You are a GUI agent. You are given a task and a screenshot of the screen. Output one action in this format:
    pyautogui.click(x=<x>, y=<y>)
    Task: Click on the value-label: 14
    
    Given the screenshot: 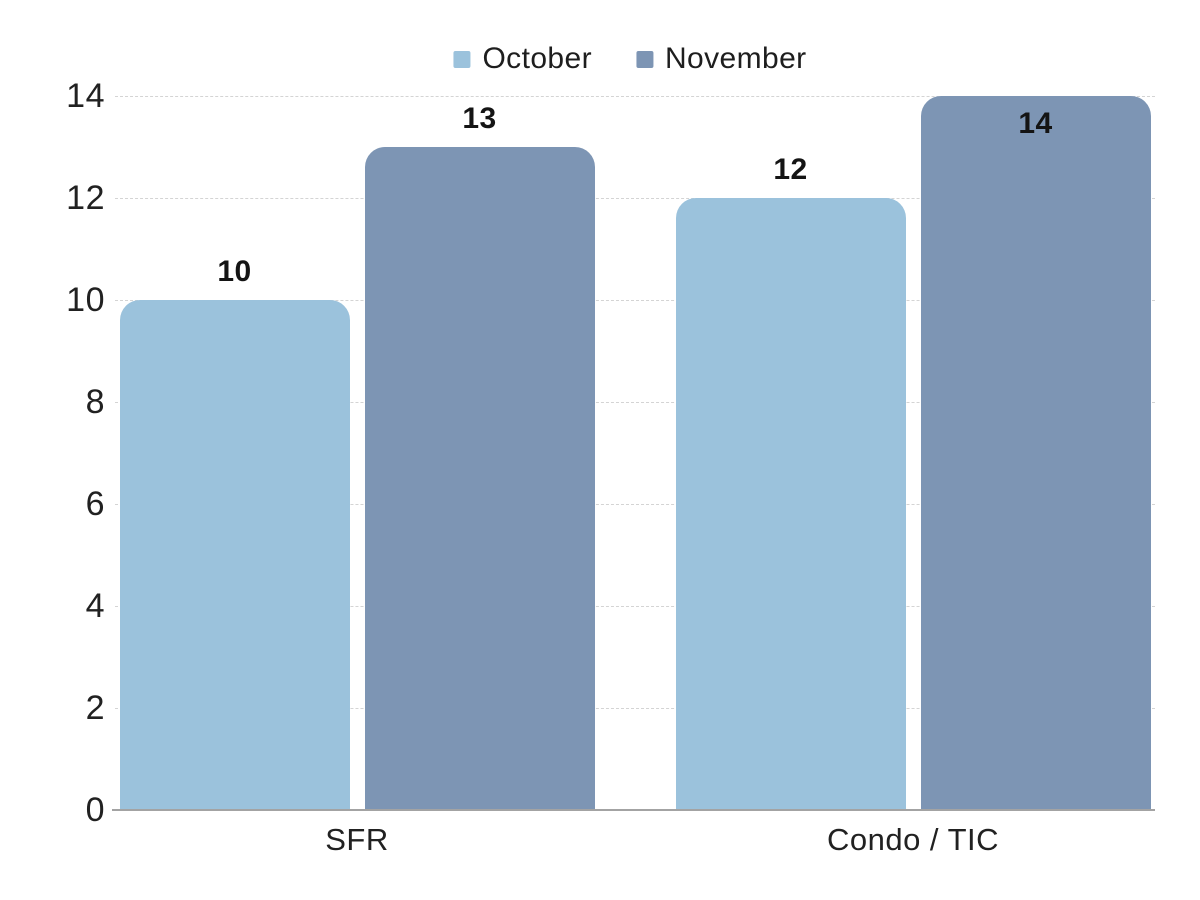 What is the action you would take?
    pyautogui.click(x=1035, y=123)
    